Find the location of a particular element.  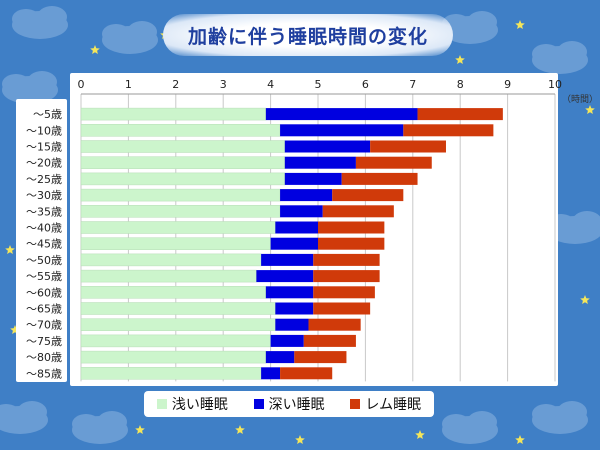

legend-item-light: 浅い睡眠 is located at coordinates (192, 404).